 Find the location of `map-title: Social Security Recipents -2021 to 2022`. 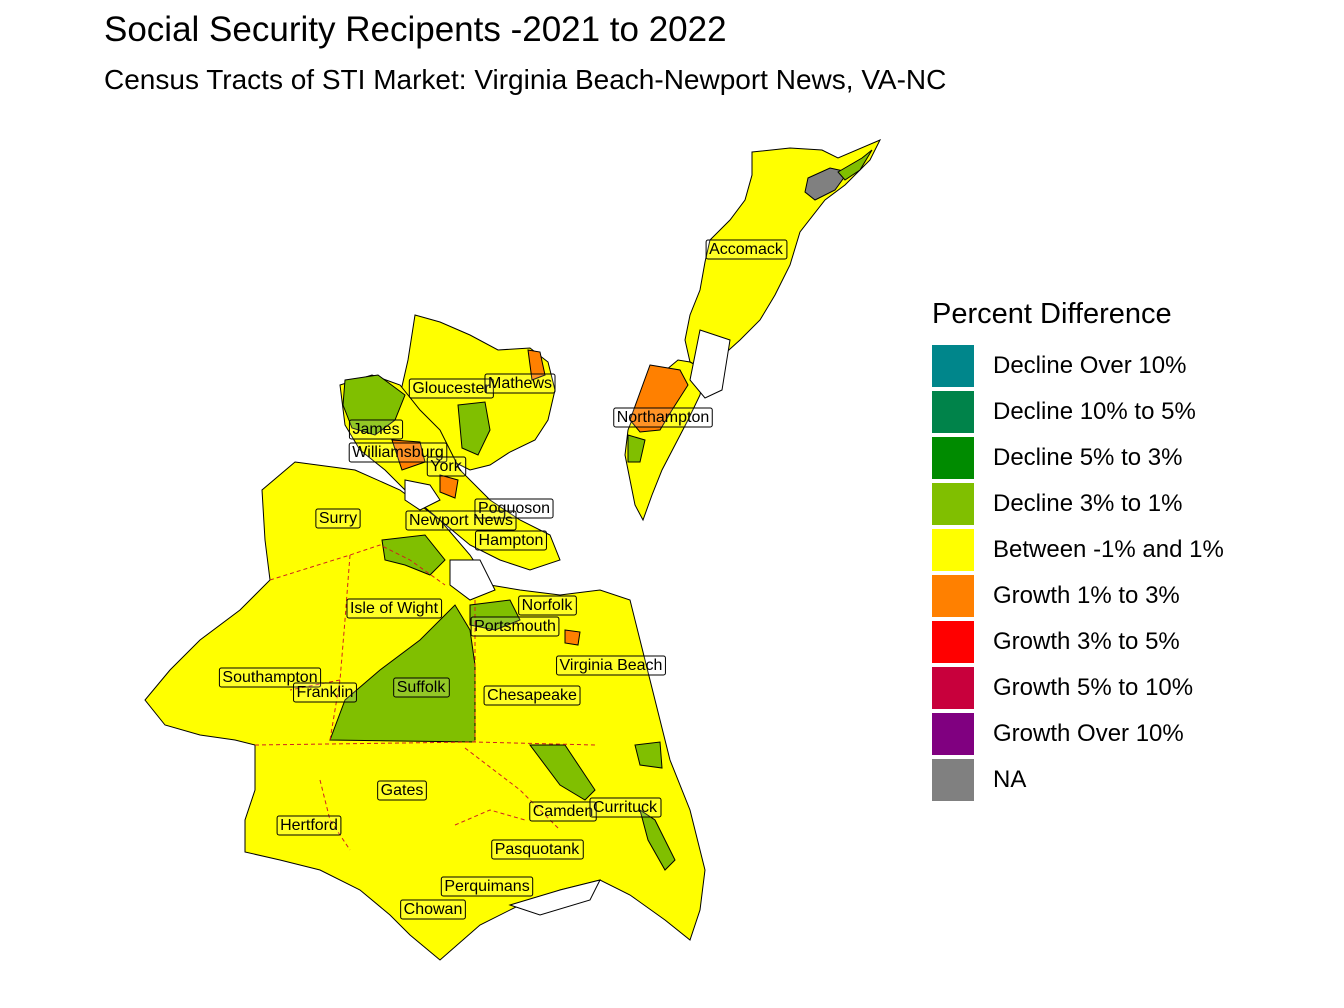

map-title: Social Security Recipents -2021 to 2022 is located at coordinates (415, 29).